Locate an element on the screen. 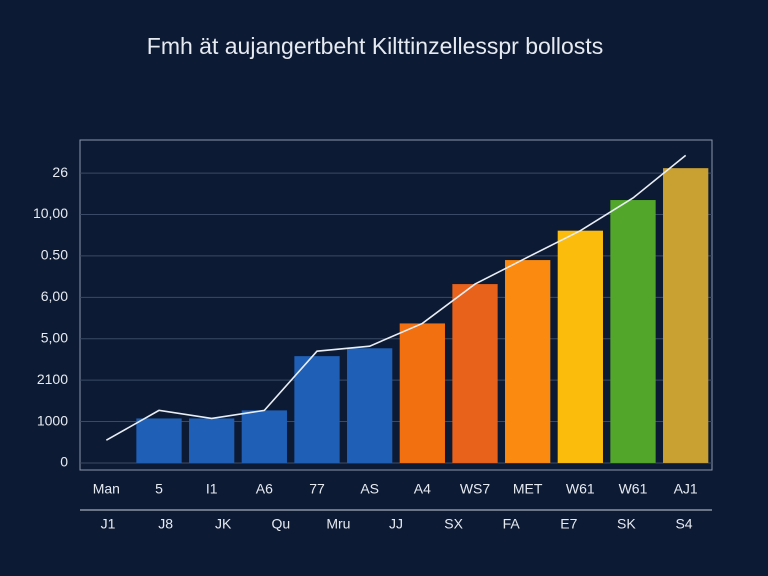 Image resolution: width=768 pixels, height=576 pixels. x-secondary-label: FA is located at coordinates (512, 524).